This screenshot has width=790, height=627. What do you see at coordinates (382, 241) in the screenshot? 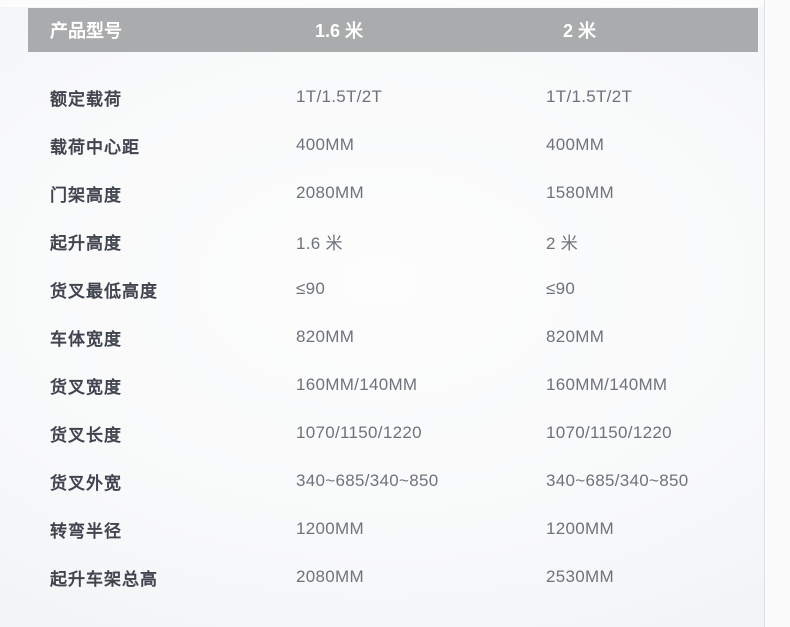
I see `table-row: 起升高度 1.6 米 2 米` at bounding box center [382, 241].